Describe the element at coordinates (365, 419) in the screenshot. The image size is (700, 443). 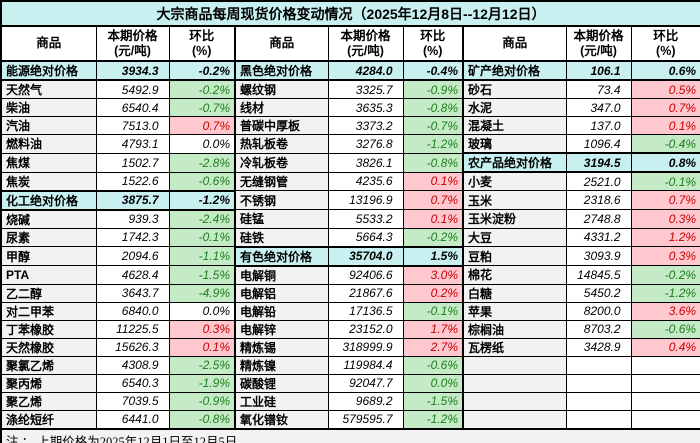
I see `price-value-cell: 579595.7` at that location.